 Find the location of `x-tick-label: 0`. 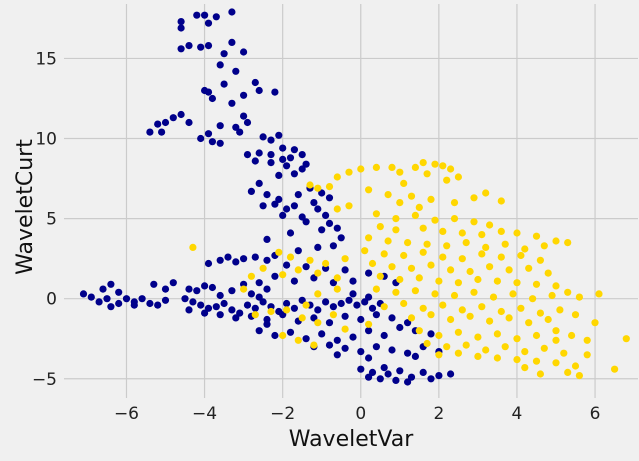

x-tick-label: 0 is located at coordinates (360, 414).